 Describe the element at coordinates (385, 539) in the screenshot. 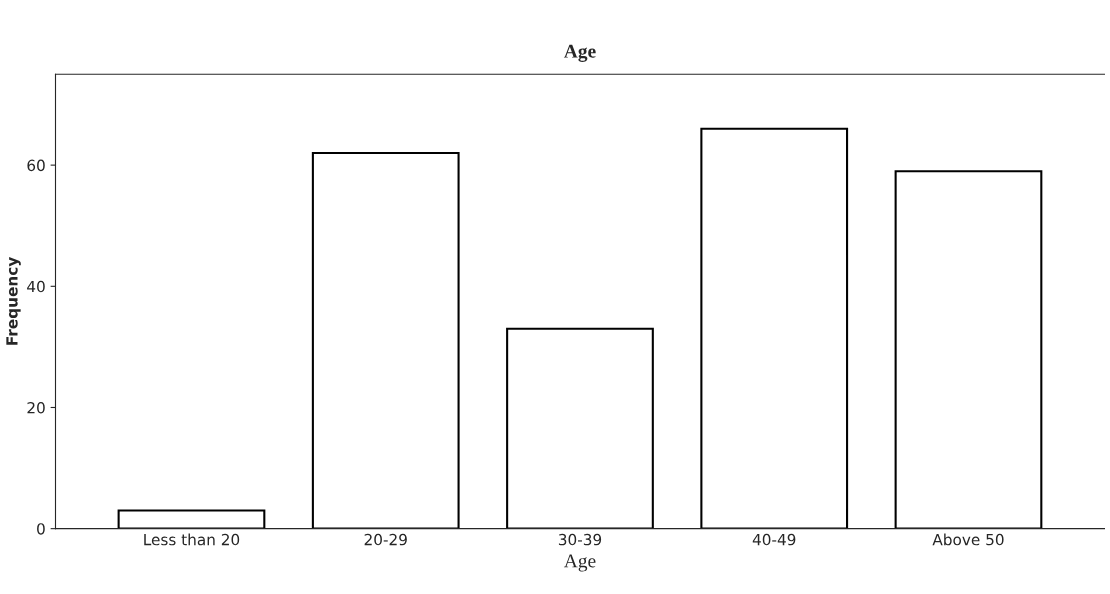

I see `x-tick-label: 20-29` at that location.